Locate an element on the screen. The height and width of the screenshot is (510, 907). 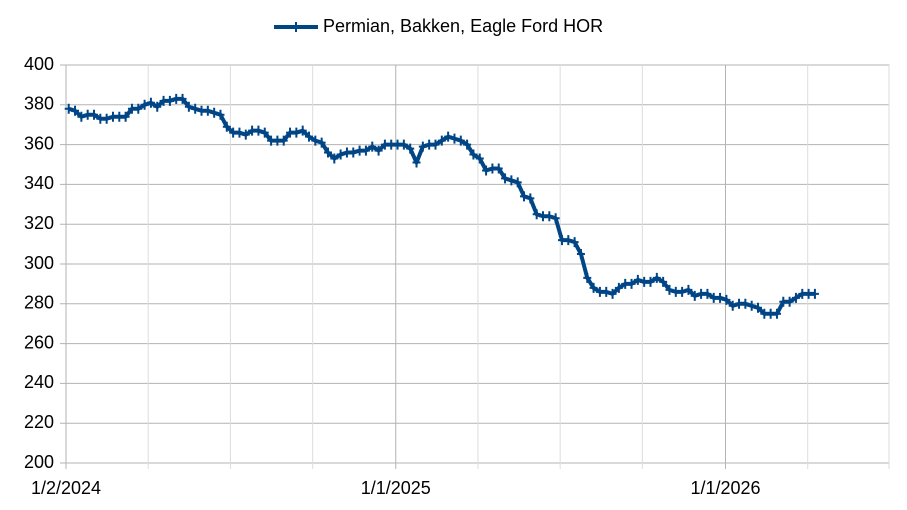
y-tick-label: 340 is located at coordinates (39, 183).